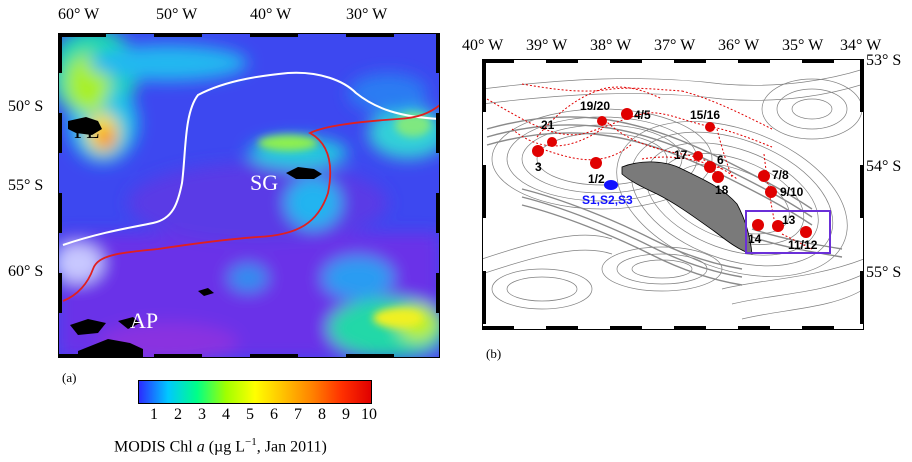 Image resolution: width=912 pixels, height=462 pixels. I want to click on colorbar-tick-6: 6, so click(274, 414).